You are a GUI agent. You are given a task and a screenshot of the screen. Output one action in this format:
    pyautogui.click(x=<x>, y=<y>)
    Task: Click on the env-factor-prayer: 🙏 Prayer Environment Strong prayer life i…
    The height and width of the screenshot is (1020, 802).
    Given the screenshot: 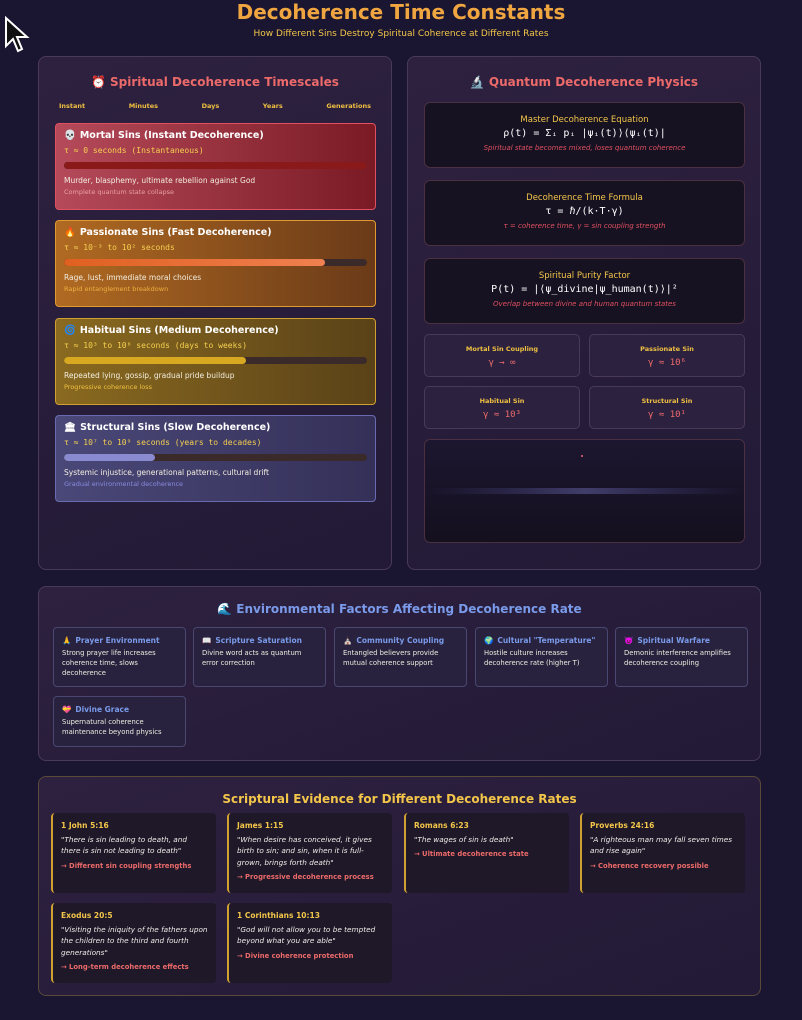 What is the action you would take?
    pyautogui.click(x=119, y=657)
    